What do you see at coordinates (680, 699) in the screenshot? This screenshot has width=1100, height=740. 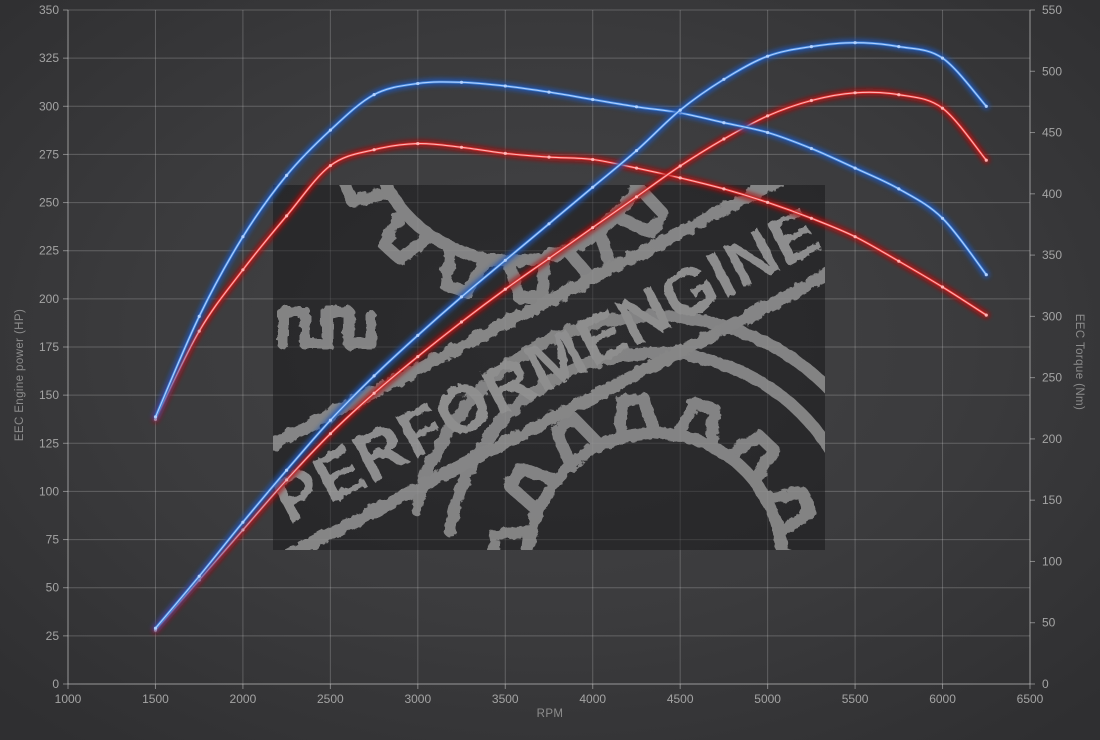 I see `x-tick-label: 4500` at bounding box center [680, 699].